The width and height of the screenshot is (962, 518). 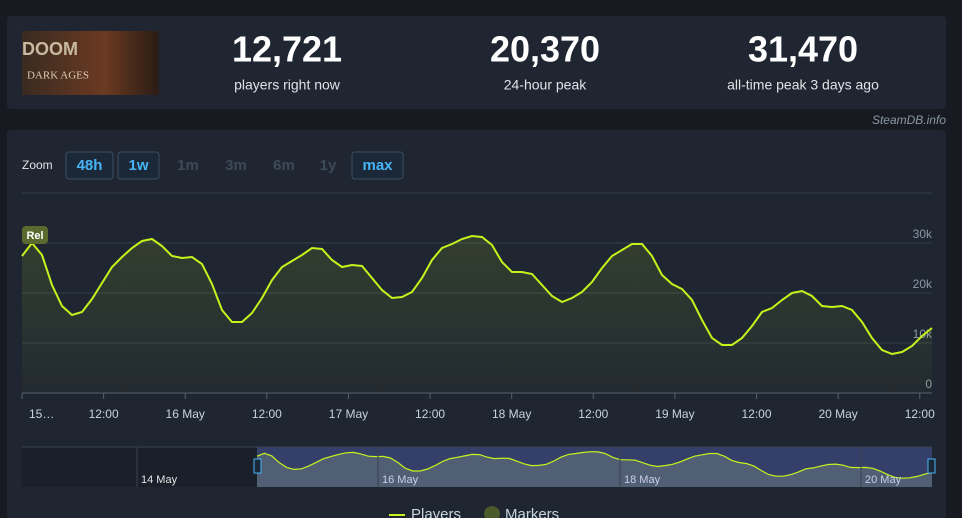 What do you see at coordinates (287, 85) in the screenshot?
I see `stat-label: players right now` at bounding box center [287, 85].